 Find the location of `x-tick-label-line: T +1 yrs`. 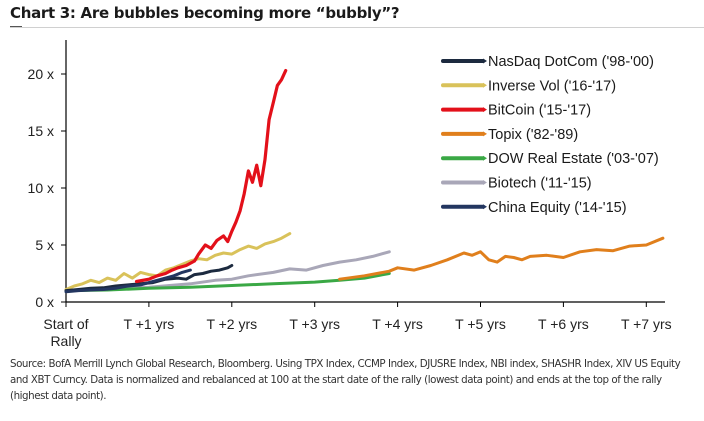

x-tick-label-line: T +1 yrs is located at coordinates (149, 324).